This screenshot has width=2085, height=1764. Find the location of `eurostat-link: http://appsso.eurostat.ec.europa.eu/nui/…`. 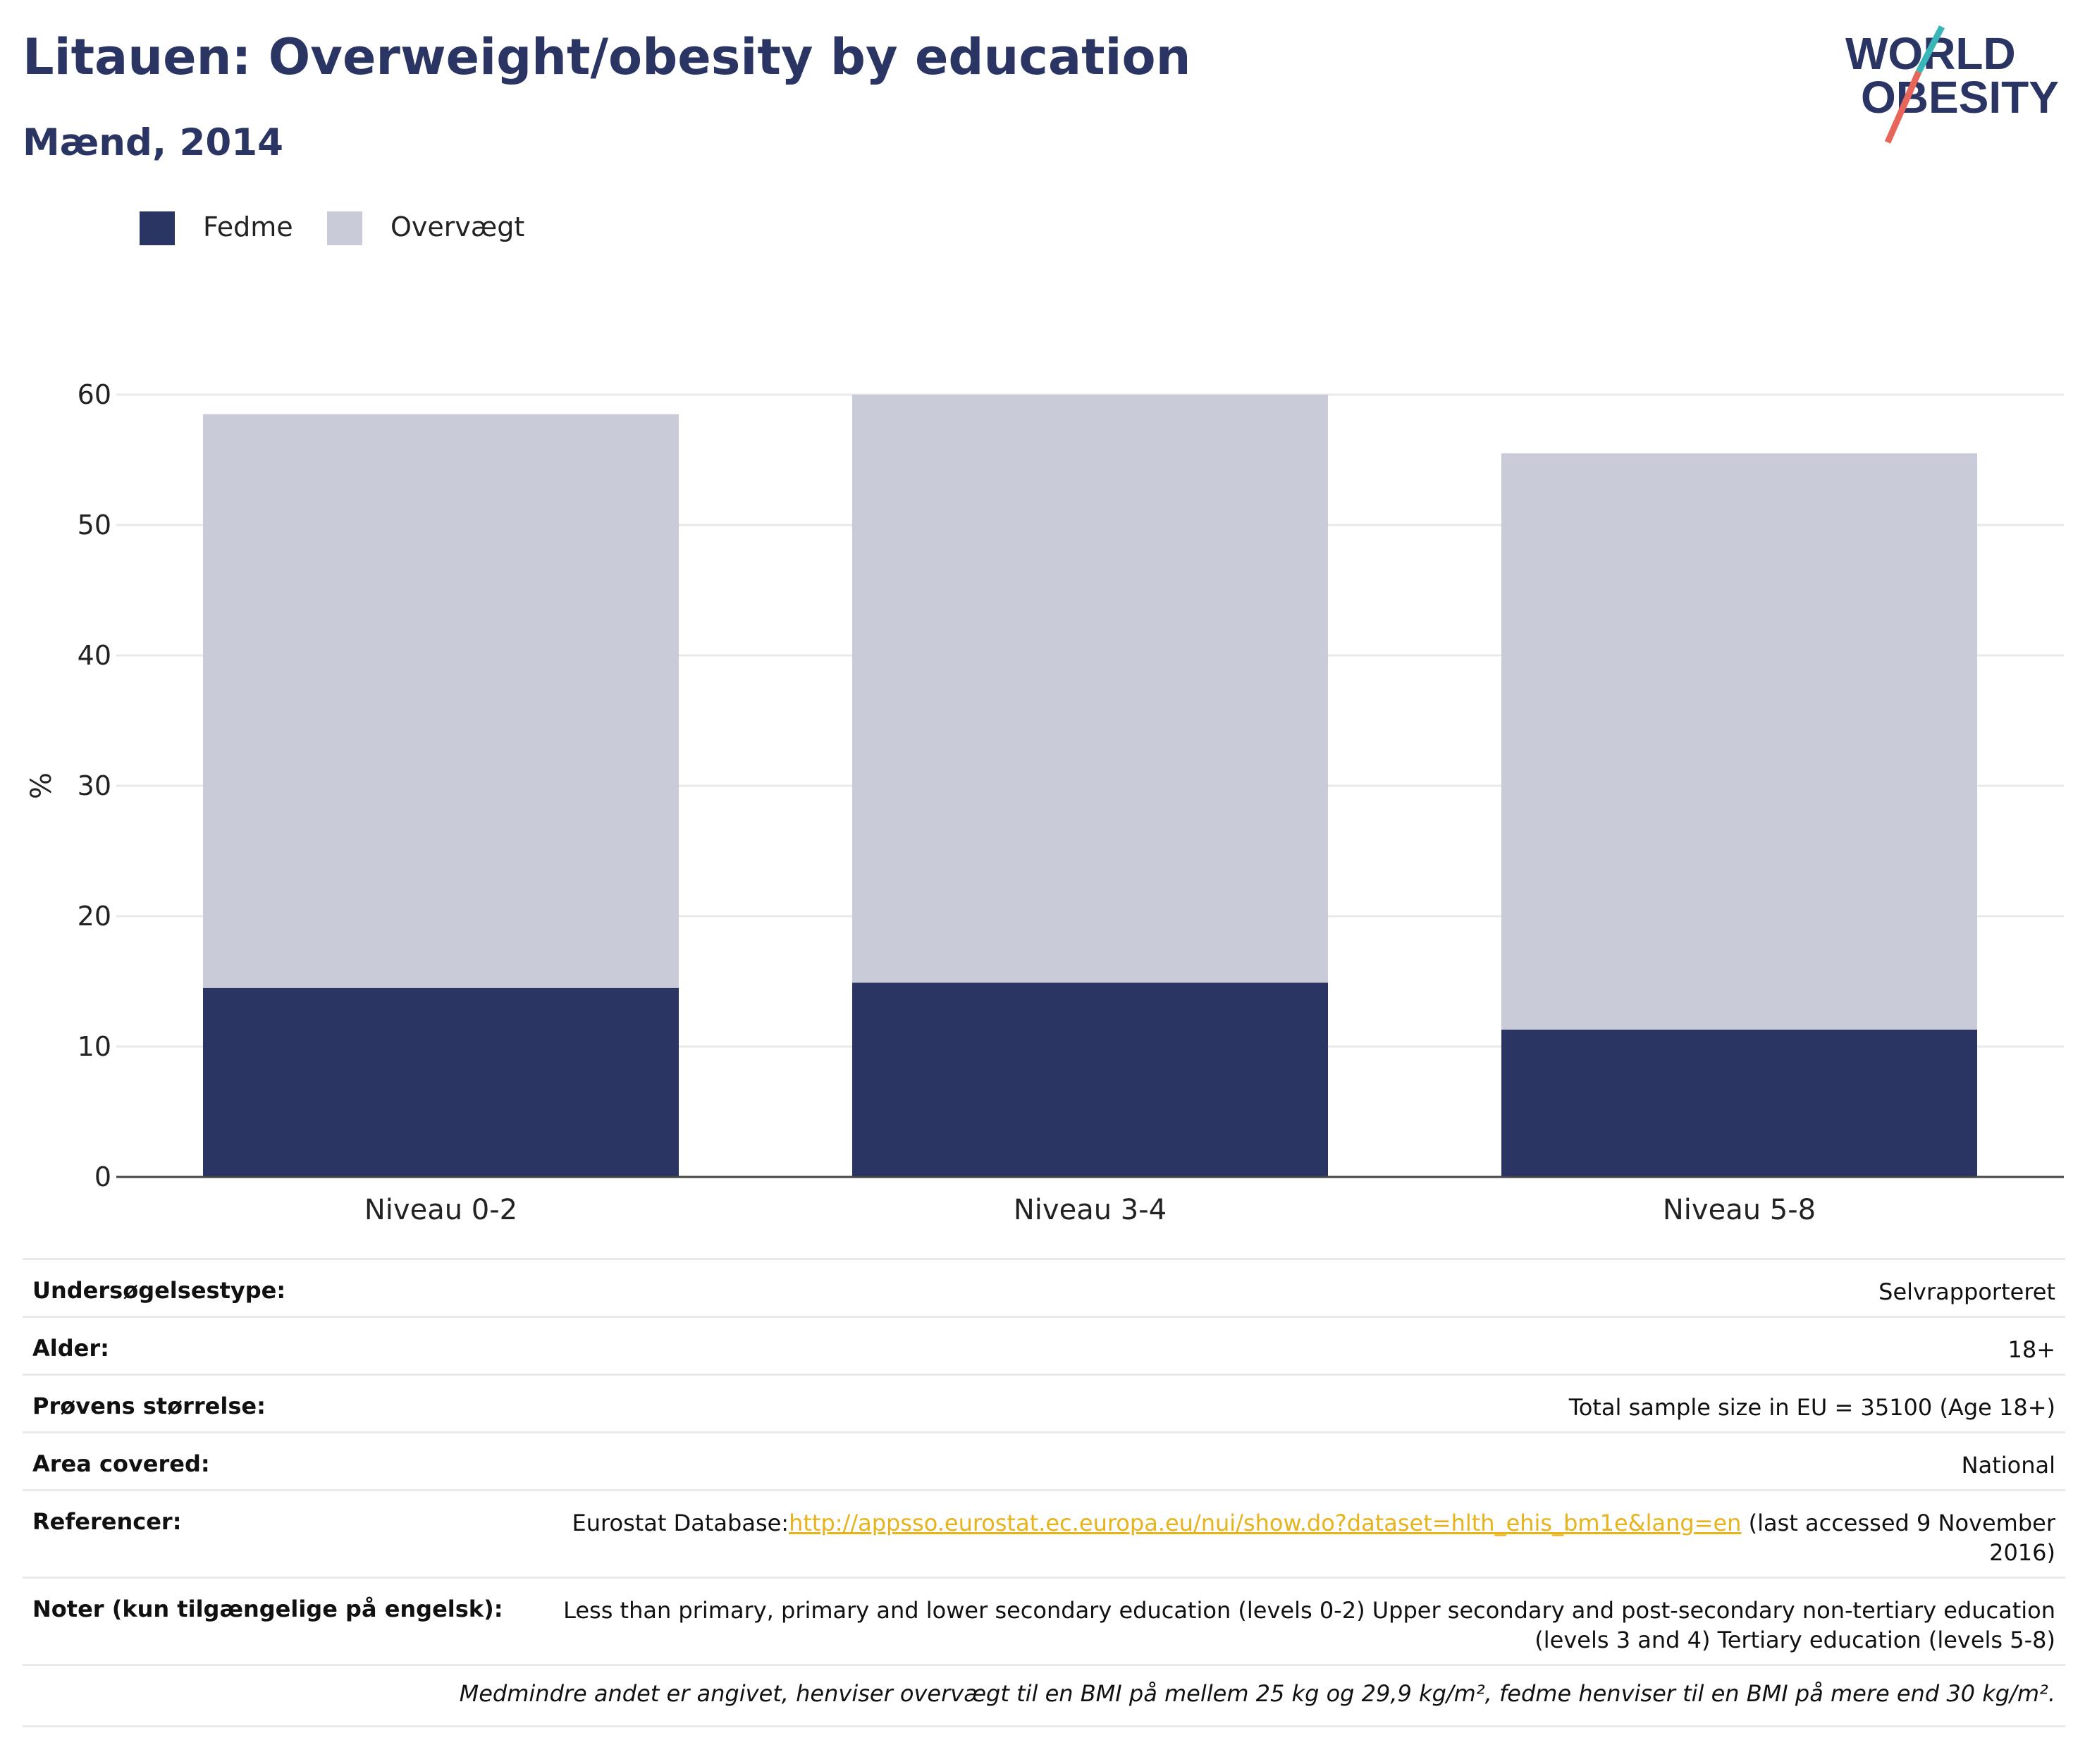

eurostat-link: http://appsso.eurostat.ec.europa.eu/nui/… is located at coordinates (1265, 1523).